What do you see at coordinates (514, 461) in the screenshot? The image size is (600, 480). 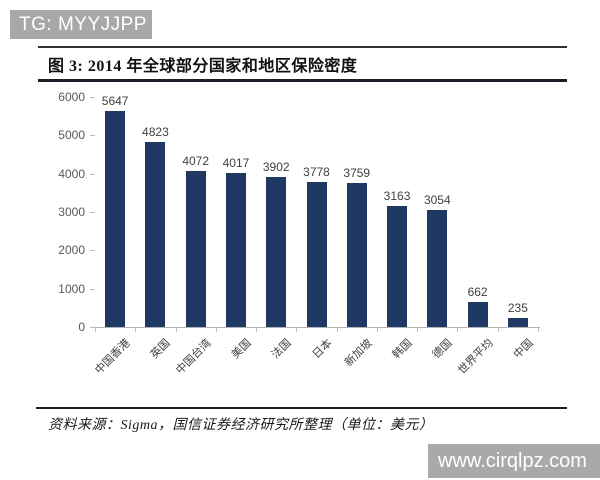 I see `watermark-badge-bottom: www.cirqlpz.com` at bounding box center [514, 461].